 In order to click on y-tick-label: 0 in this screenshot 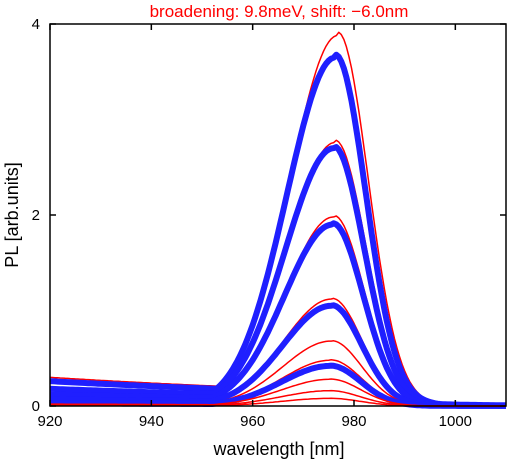, I will do `click(36, 406)`.